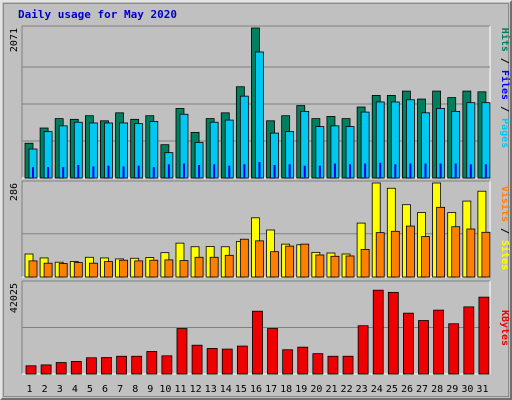 Image resolution: width=512 pixels, height=400 pixels. Describe the element at coordinates (271, 389) in the screenshot. I see `x-tick-label: 17` at that location.